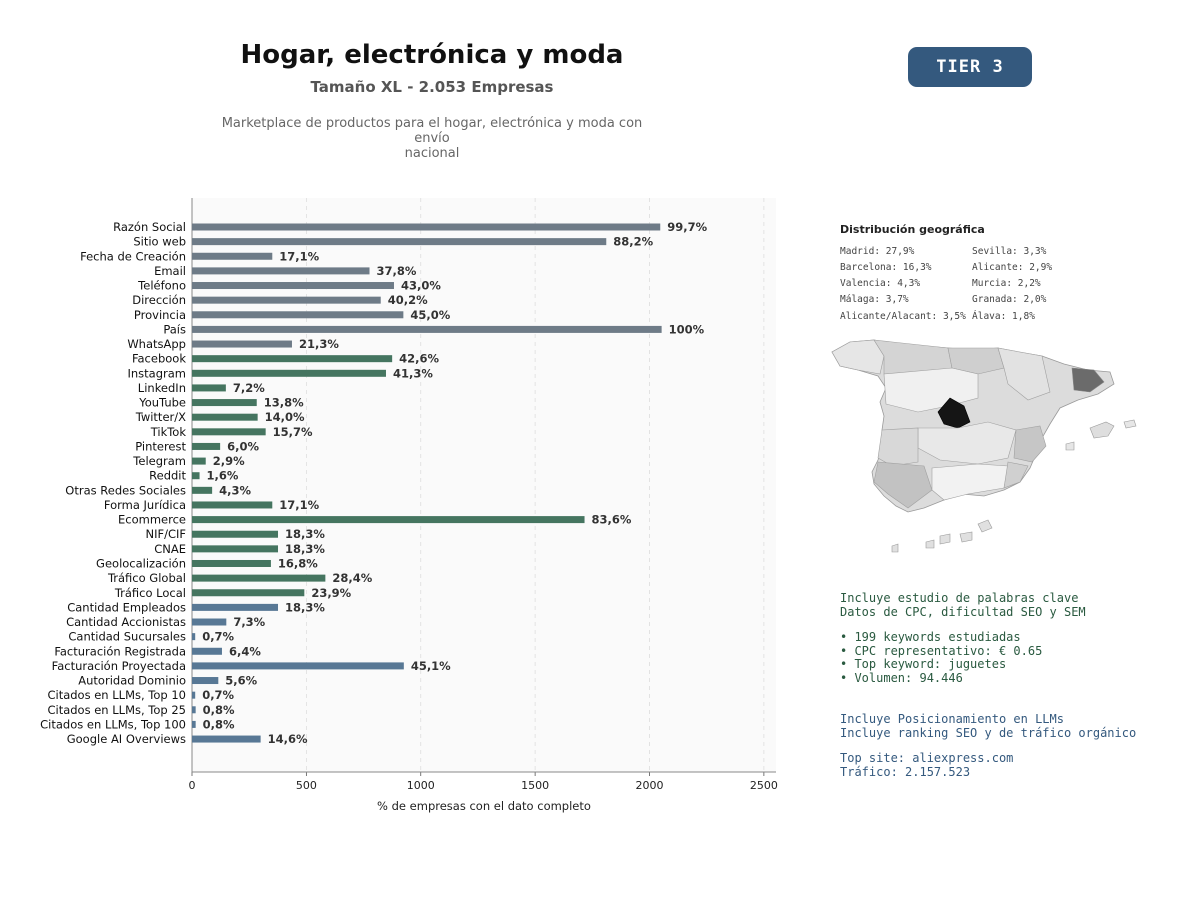 This screenshot has height=900, width=1200. Describe the element at coordinates (858, 357) in the screenshot. I see `province-galicia` at that location.